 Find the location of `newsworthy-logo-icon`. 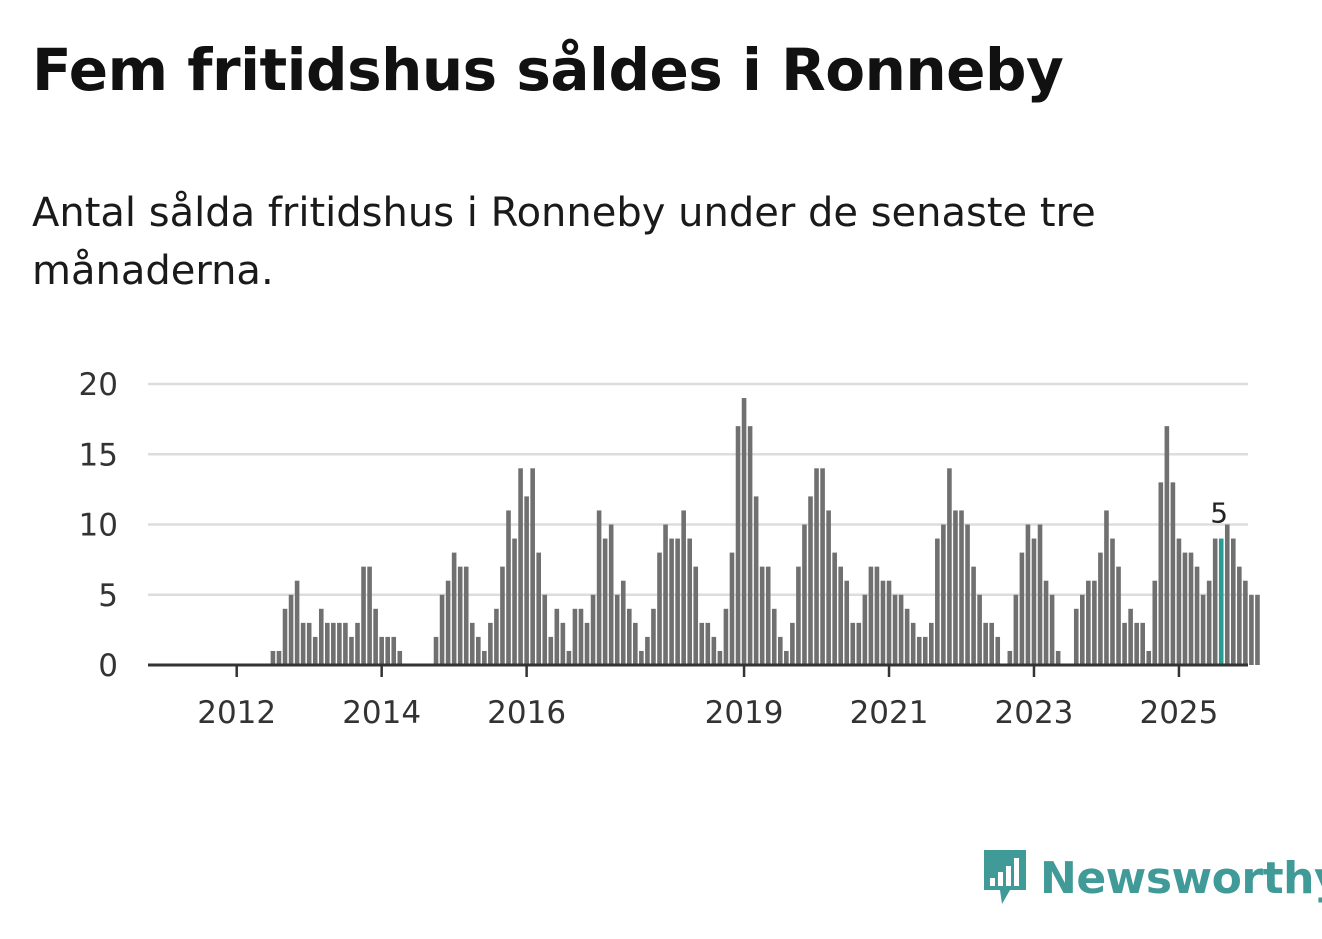

newsworthy-logo-icon is located at coordinates (1005, 877).